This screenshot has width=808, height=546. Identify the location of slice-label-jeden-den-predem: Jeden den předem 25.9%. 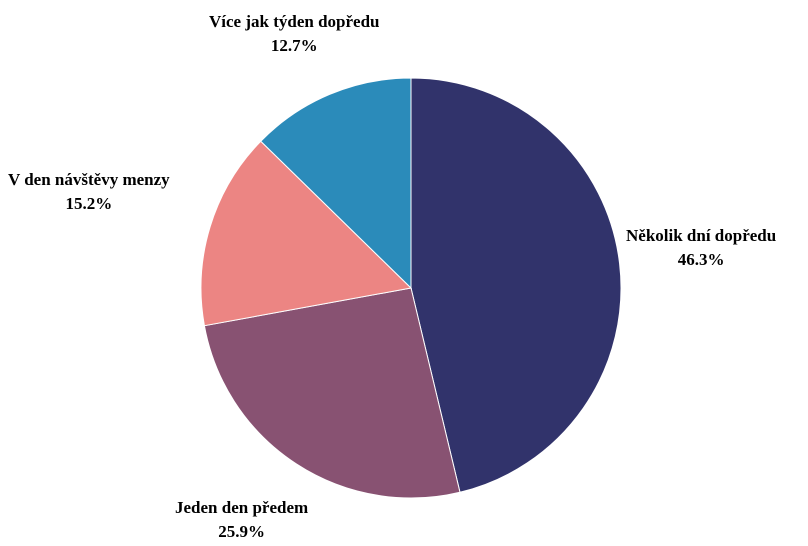
(241, 520).